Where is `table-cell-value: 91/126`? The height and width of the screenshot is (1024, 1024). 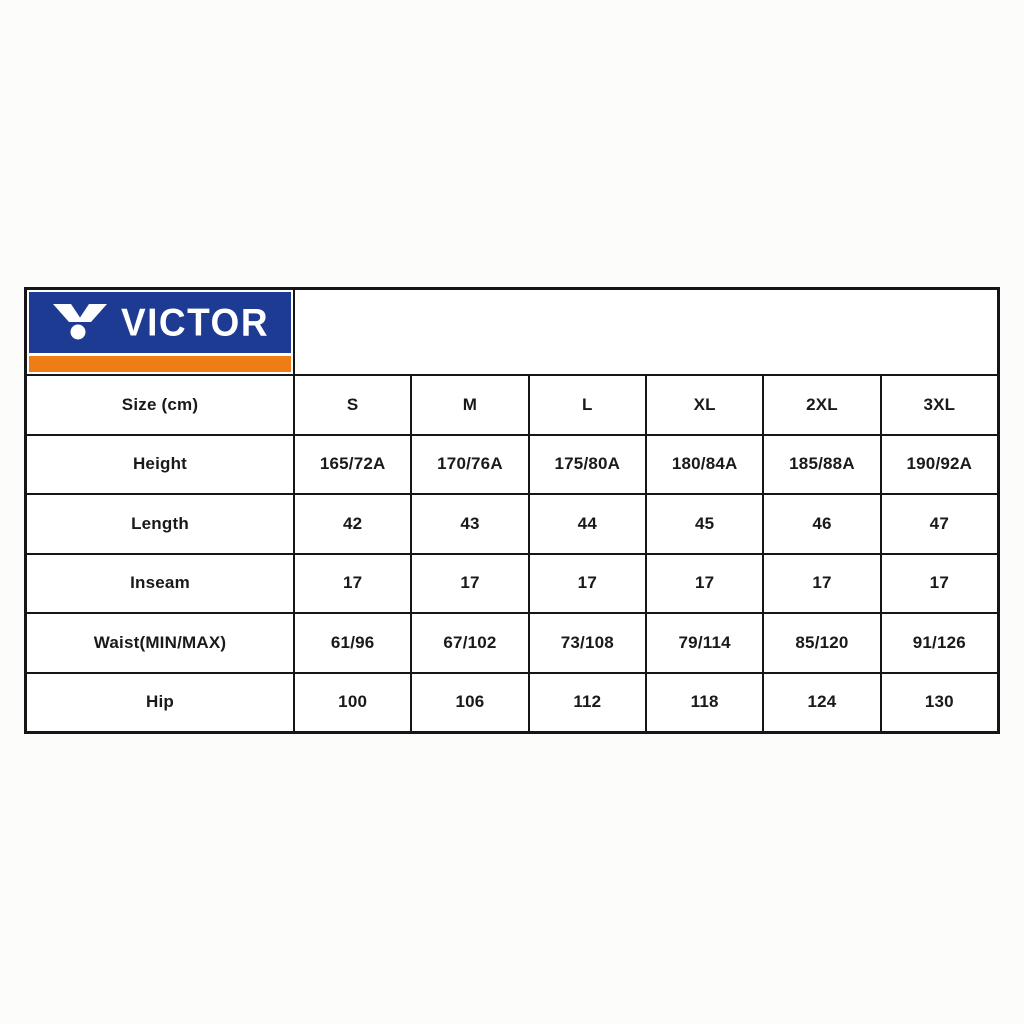
table-cell-value: 91/126 is located at coordinates (939, 643).